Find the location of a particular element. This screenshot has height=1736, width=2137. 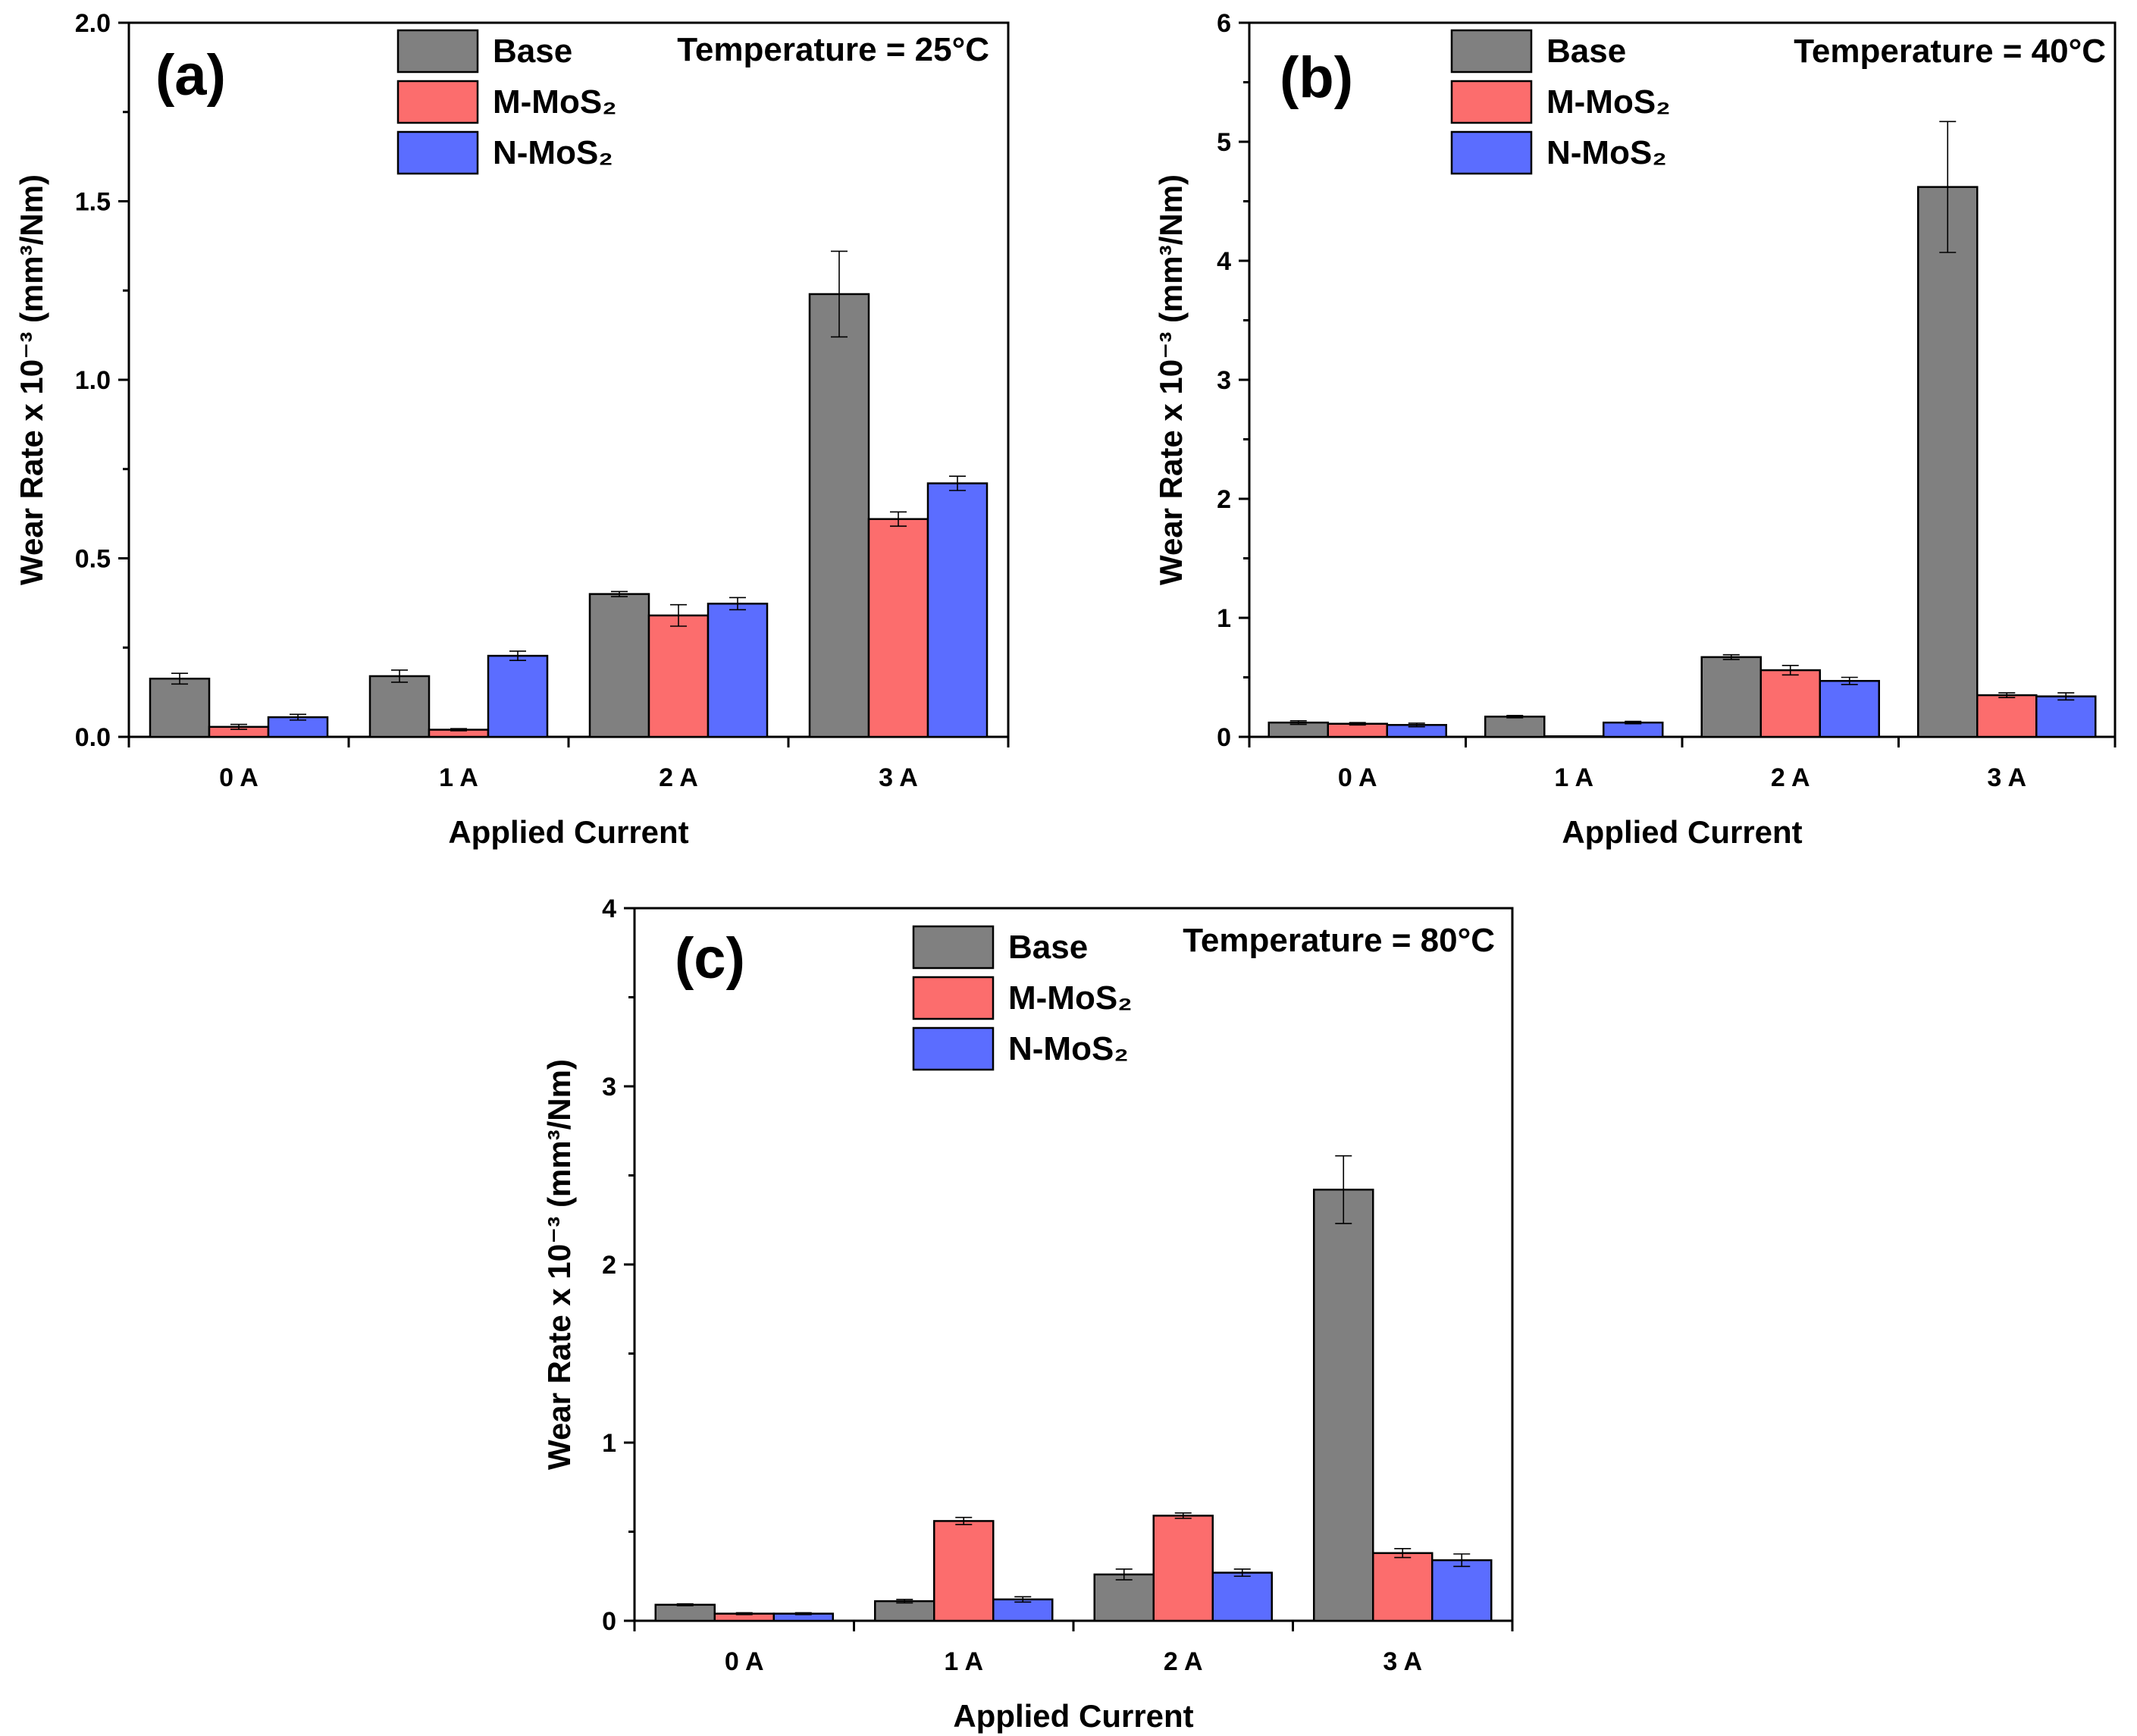

y-tick-label: 5 is located at coordinates (1224, 142).